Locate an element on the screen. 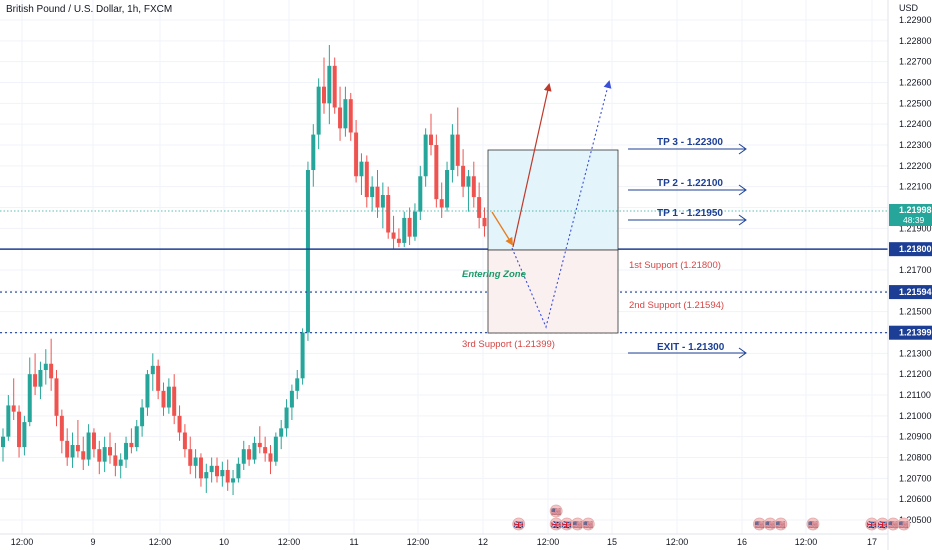 The height and width of the screenshot is (550, 932). price-tick-label: 1.21700 is located at coordinates (915, 270).